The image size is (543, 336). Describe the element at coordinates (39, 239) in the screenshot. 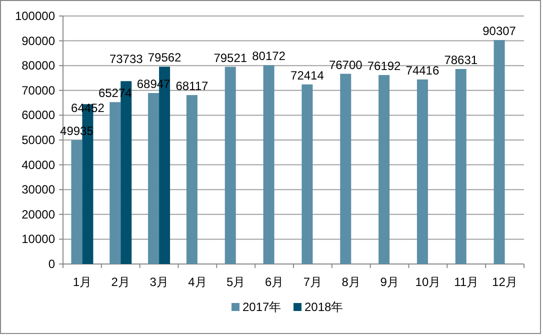

I see `y-tick-label: 10000` at that location.